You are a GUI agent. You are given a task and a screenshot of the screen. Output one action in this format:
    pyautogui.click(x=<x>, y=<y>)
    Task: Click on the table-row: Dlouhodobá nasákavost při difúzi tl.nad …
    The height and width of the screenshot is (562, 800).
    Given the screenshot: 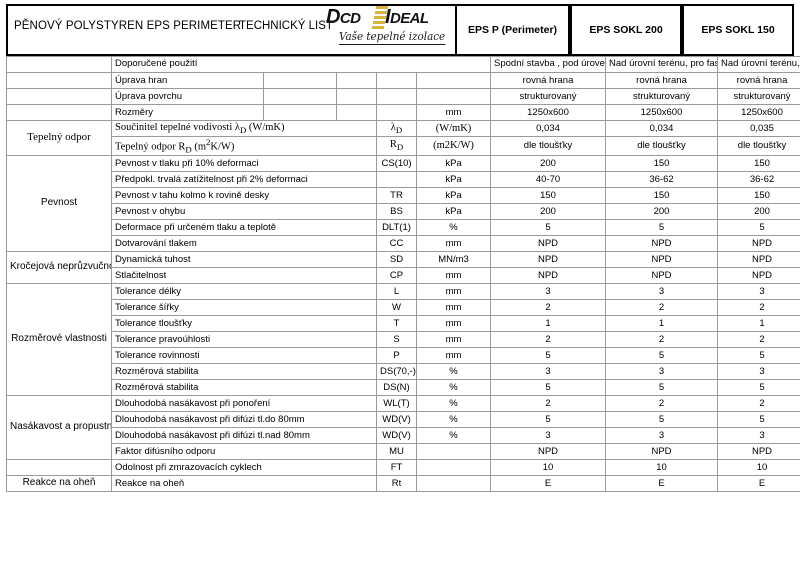 What is the action you would take?
    pyautogui.click(x=403, y=435)
    